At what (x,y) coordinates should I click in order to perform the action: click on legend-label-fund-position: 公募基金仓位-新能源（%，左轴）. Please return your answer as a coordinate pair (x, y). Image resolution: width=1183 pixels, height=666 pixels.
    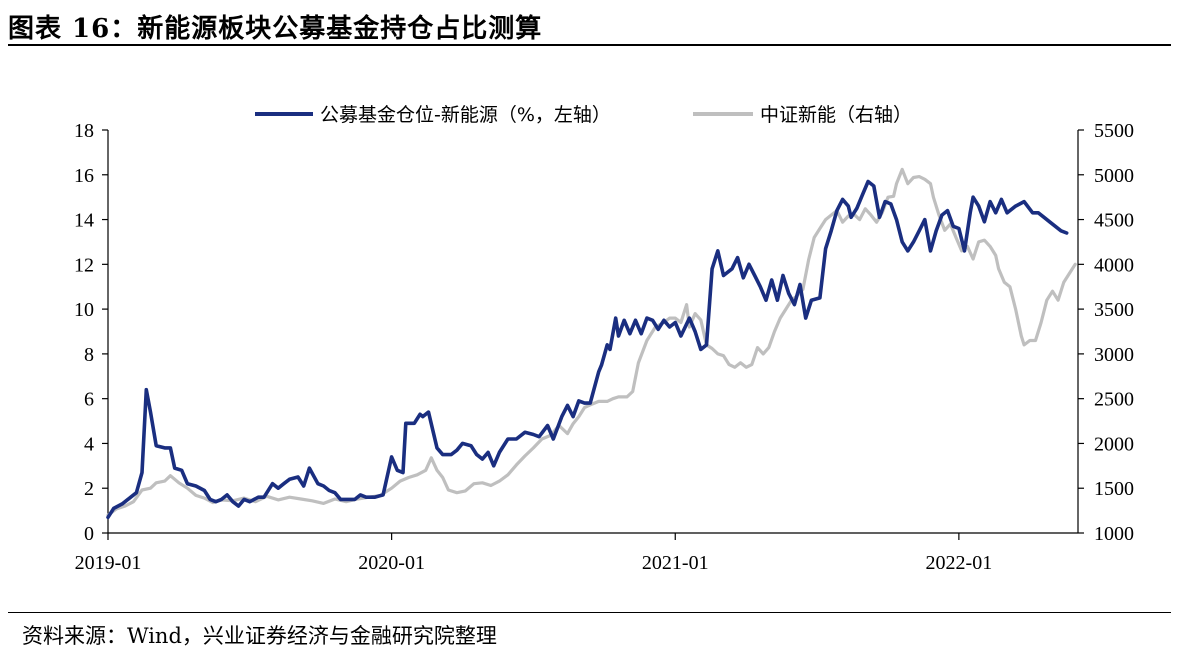
    Looking at the image, I should click on (465, 115).